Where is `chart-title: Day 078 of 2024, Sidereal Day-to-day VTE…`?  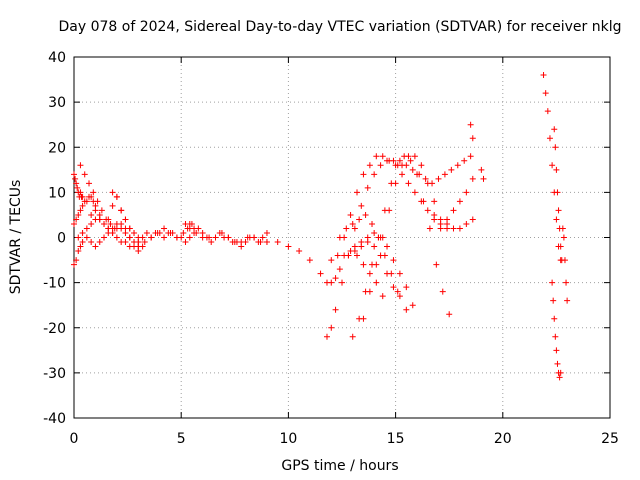
chart-title: Day 078 of 2024, Sidereal Day-to-day VTE… is located at coordinates (340, 27).